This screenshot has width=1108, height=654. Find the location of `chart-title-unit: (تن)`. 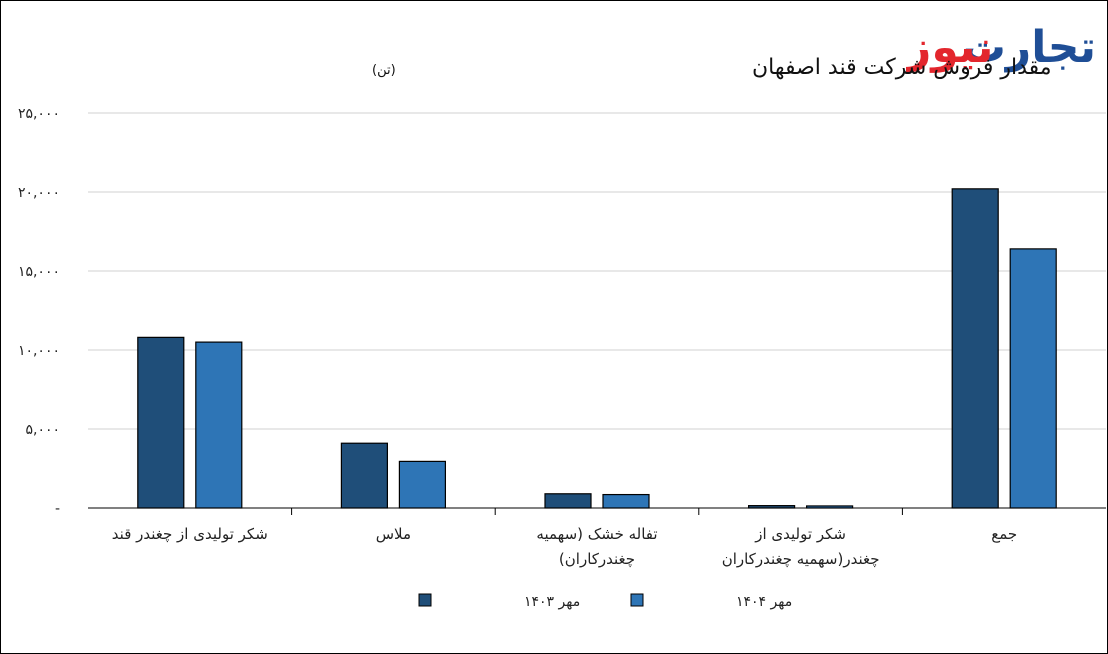

chart-title-unit: (تن) is located at coordinates (384, 70).